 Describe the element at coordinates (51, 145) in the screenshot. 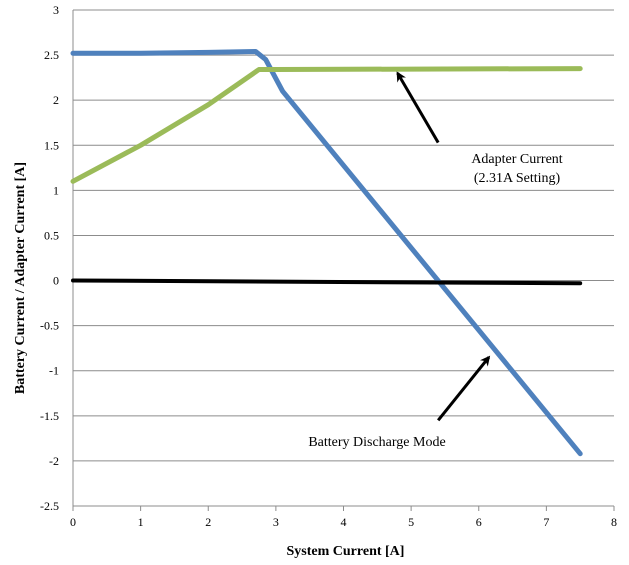

I see `y-tick-label: 1.5` at that location.